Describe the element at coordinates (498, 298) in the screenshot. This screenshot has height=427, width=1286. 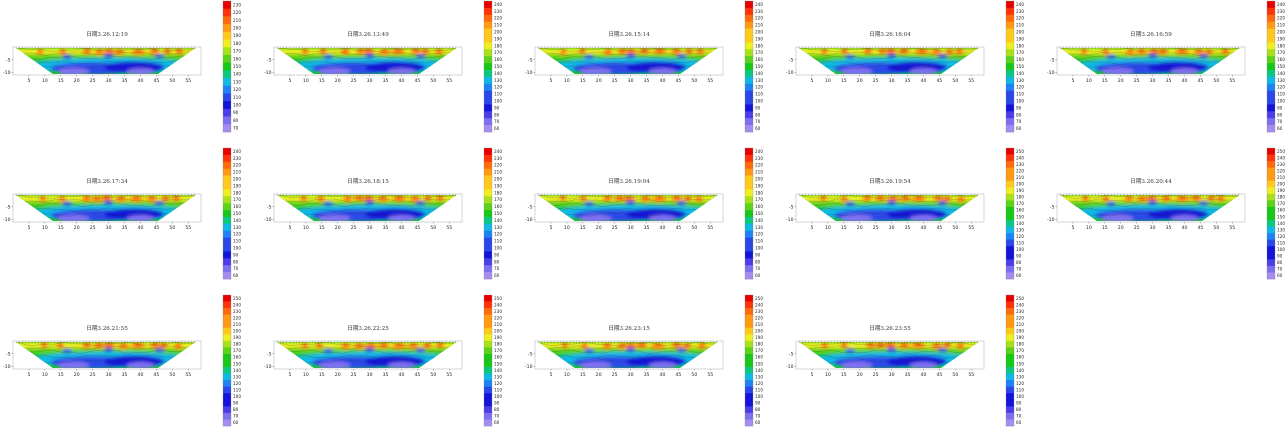
I see `colorbar-label: 250` at that location.